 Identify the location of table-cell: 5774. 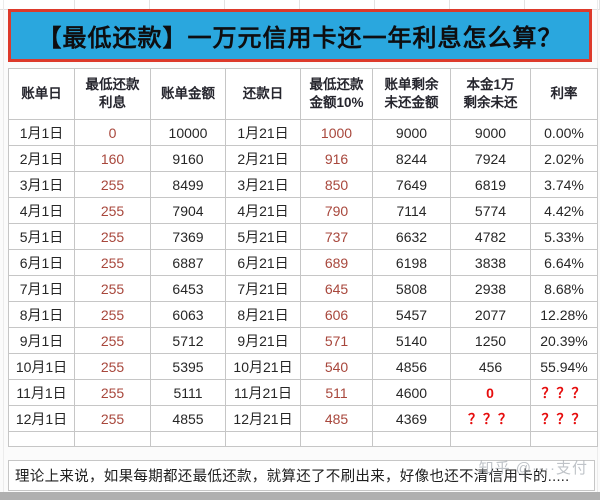
(490, 210).